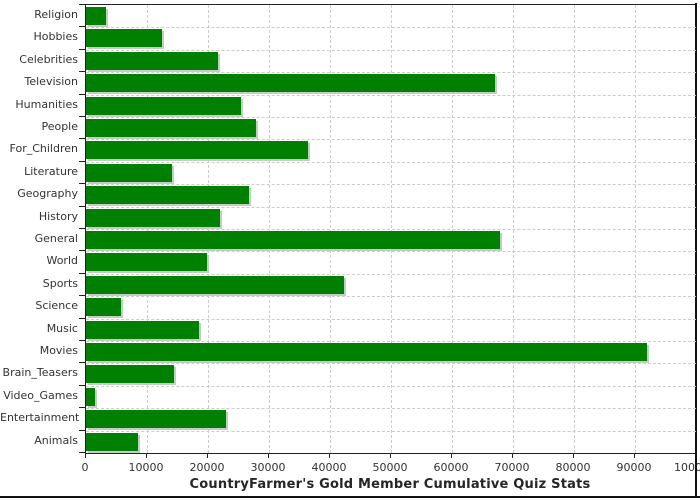  I want to click on category-label: Hobbies, so click(55, 37).